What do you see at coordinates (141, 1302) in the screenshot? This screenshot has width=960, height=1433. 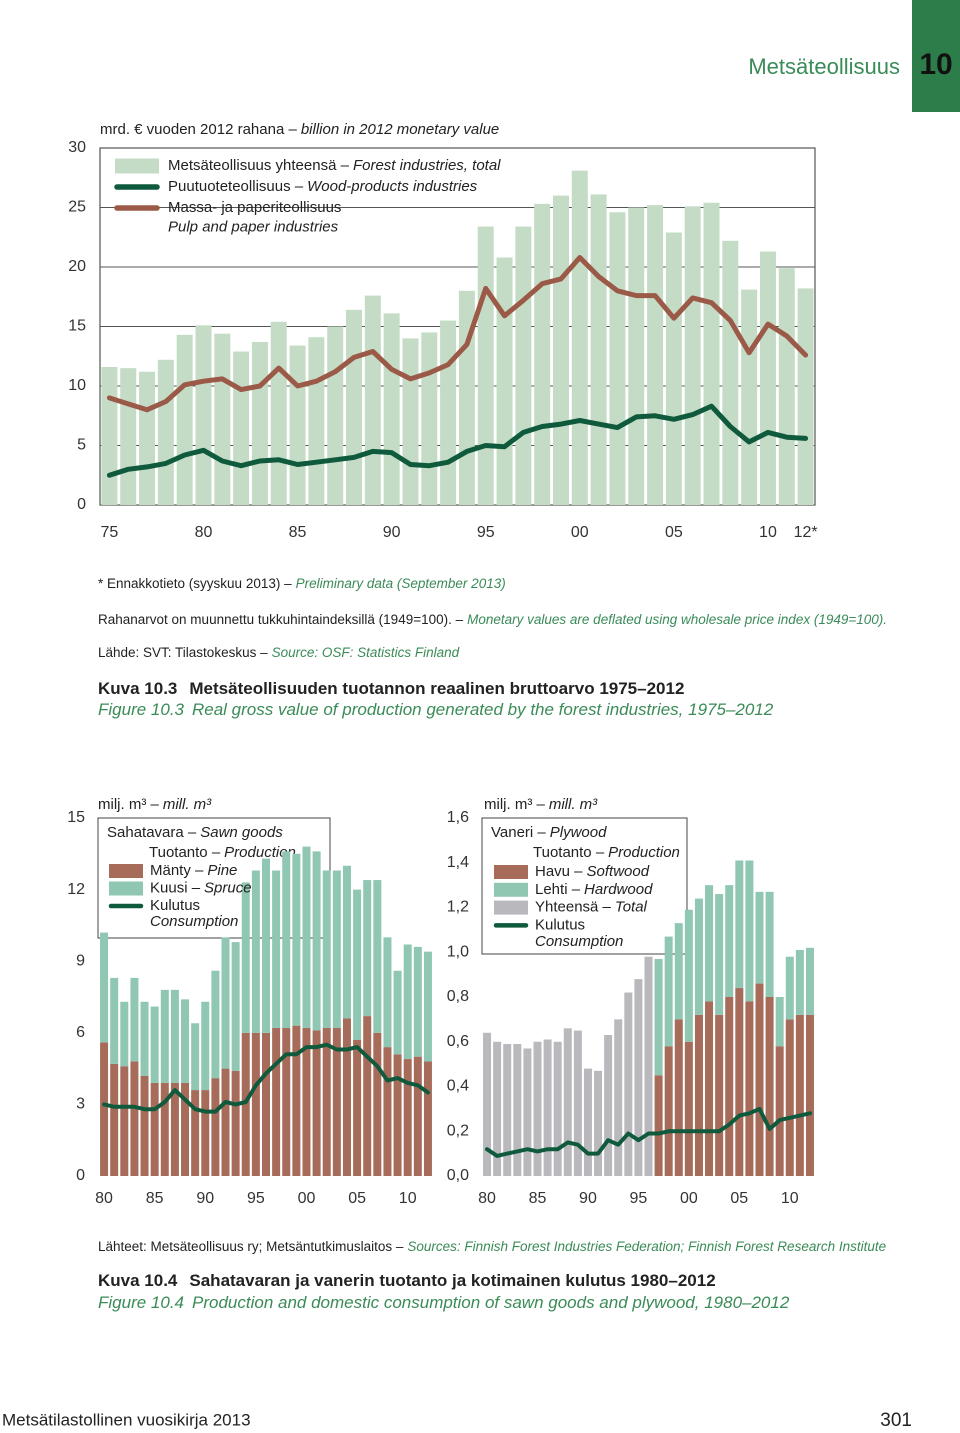 I see `caption-label: Figure 10.4` at bounding box center [141, 1302].